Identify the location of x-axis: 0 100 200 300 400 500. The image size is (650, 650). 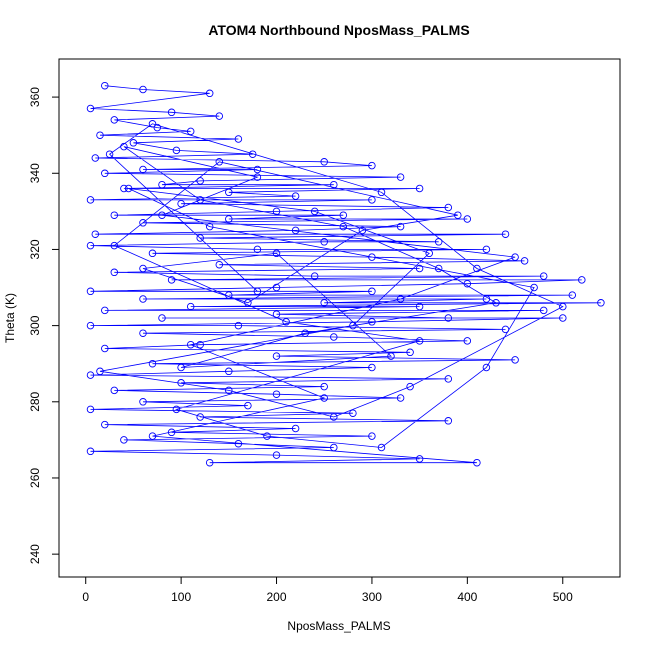
(327, 590).